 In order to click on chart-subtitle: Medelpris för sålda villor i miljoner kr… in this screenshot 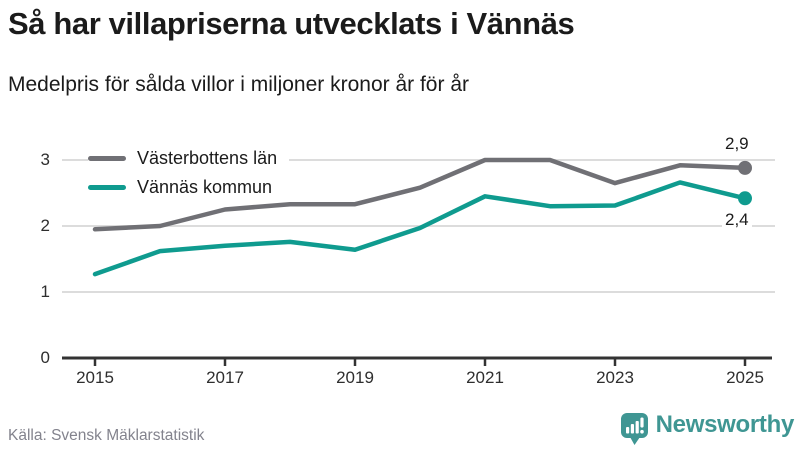, I will do `click(238, 84)`.